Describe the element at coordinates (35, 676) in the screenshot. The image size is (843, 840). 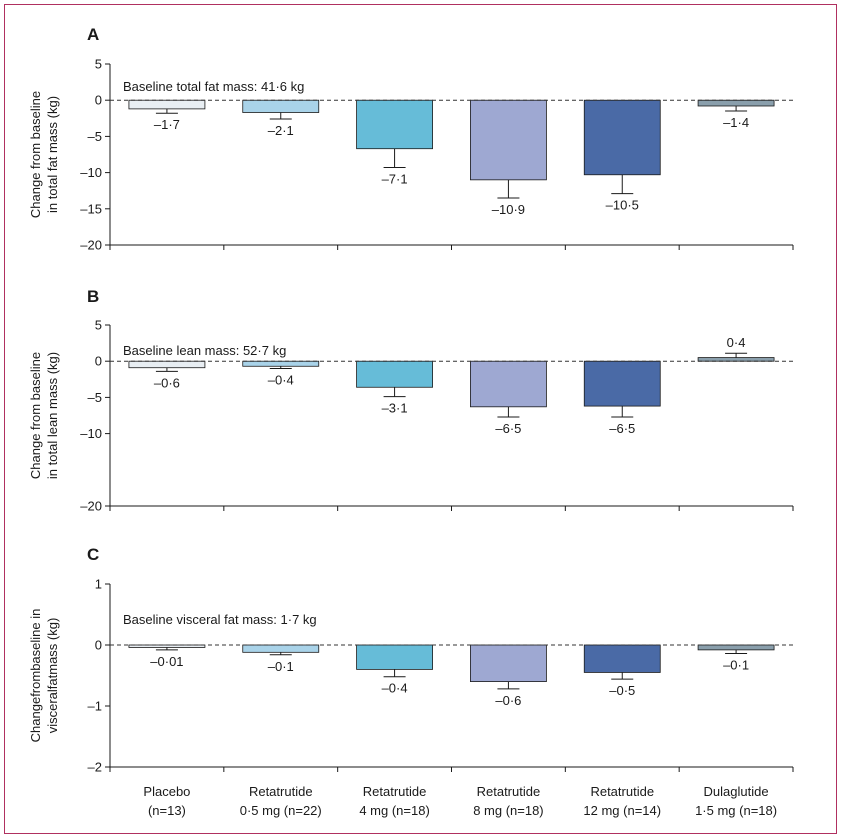
I see `y-axis-label: Changefrombaseline in` at that location.